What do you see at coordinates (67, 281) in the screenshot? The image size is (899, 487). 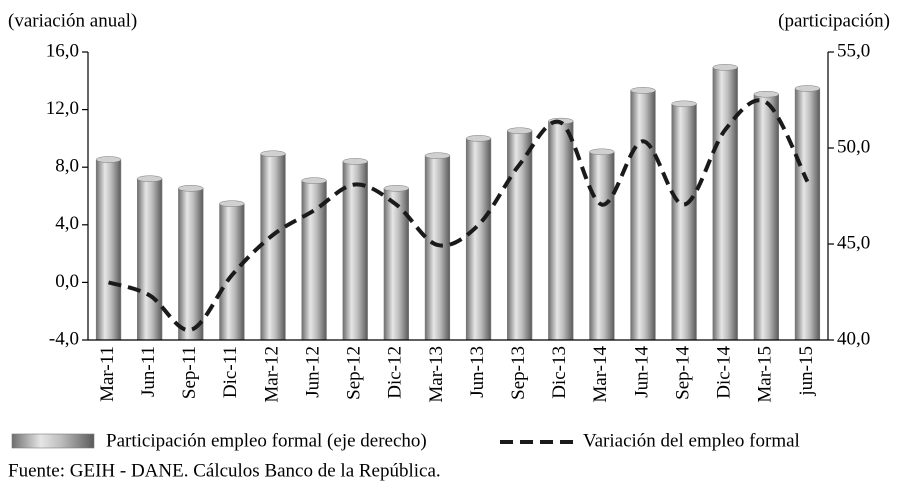 I see `y-tick-label: 0,0` at bounding box center [67, 281].